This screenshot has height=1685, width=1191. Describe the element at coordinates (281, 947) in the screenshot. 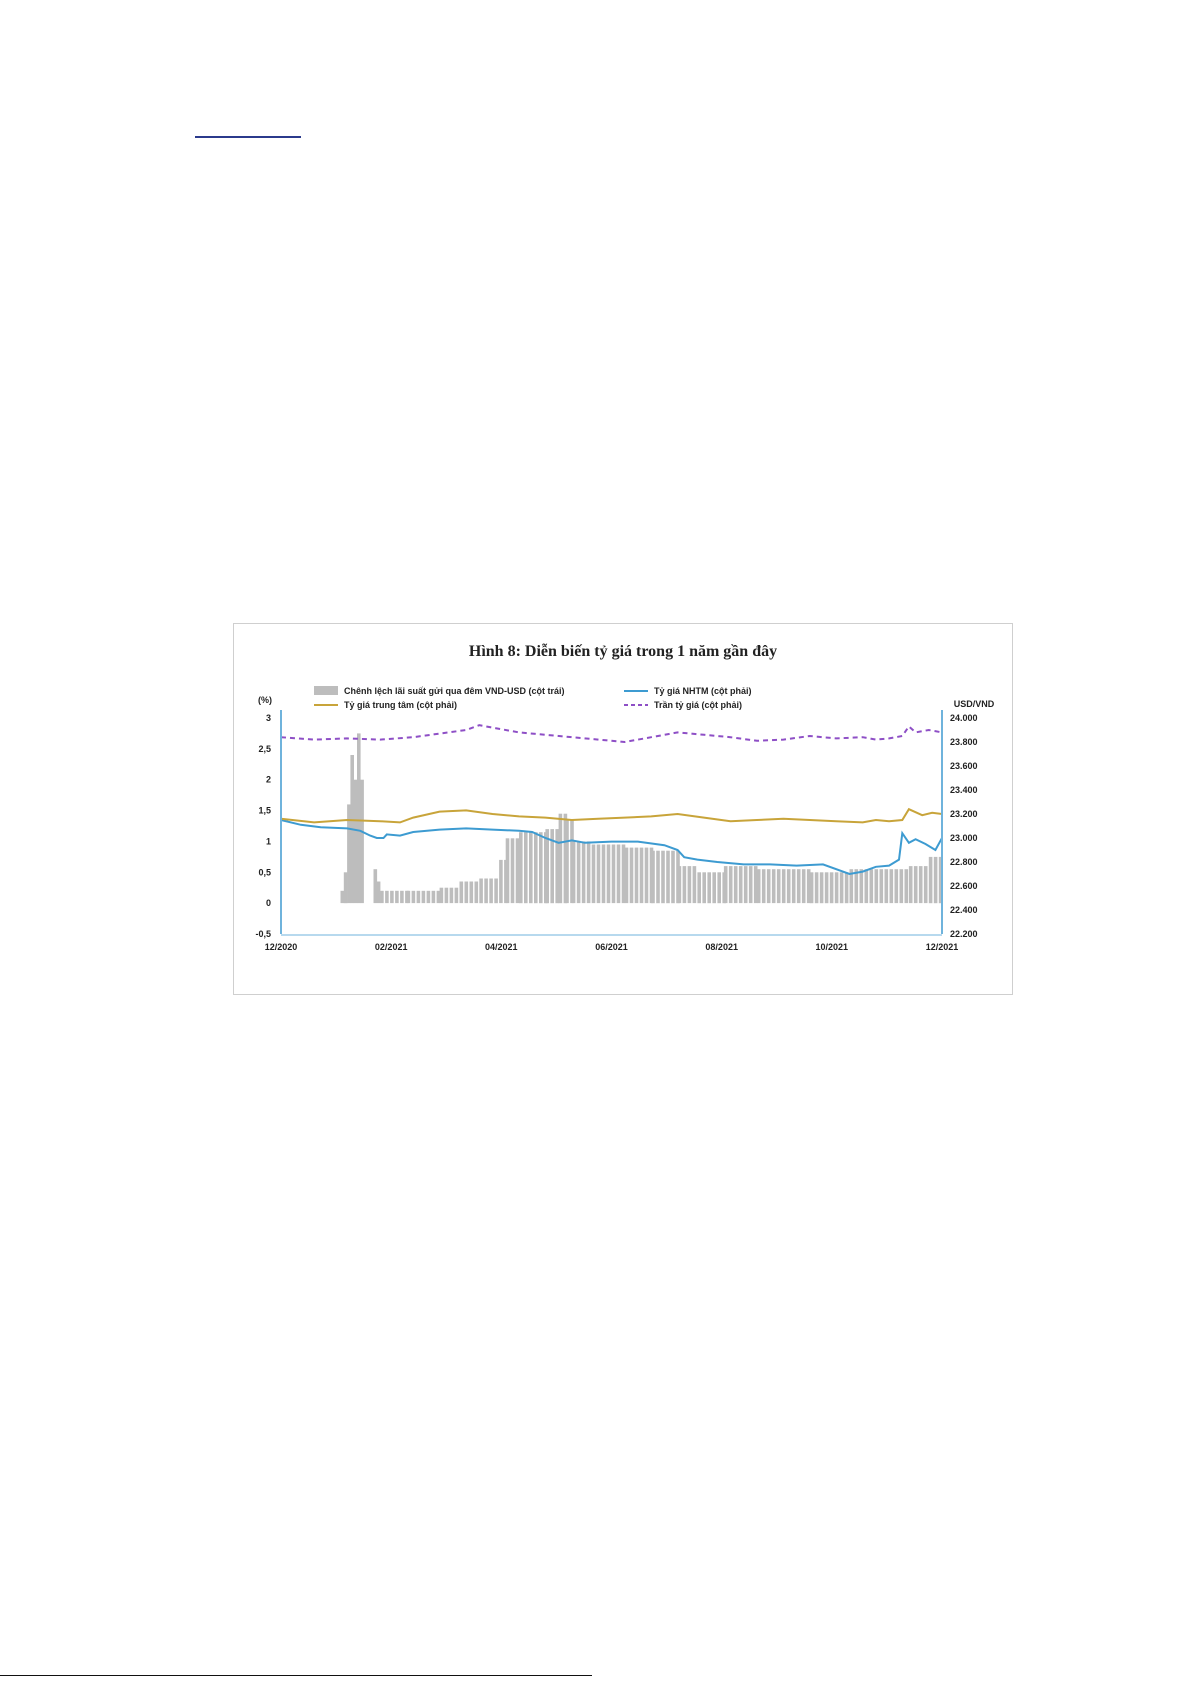

I see `x-tick-label: 12/2020` at that location.